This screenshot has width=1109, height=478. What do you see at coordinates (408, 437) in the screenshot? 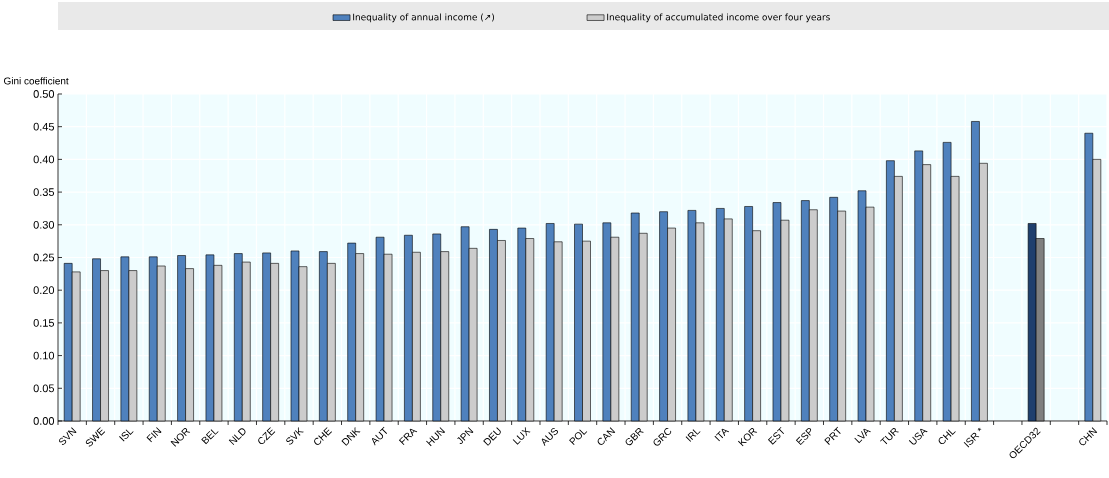
I see `x-tick-label: FRA` at bounding box center [408, 437].